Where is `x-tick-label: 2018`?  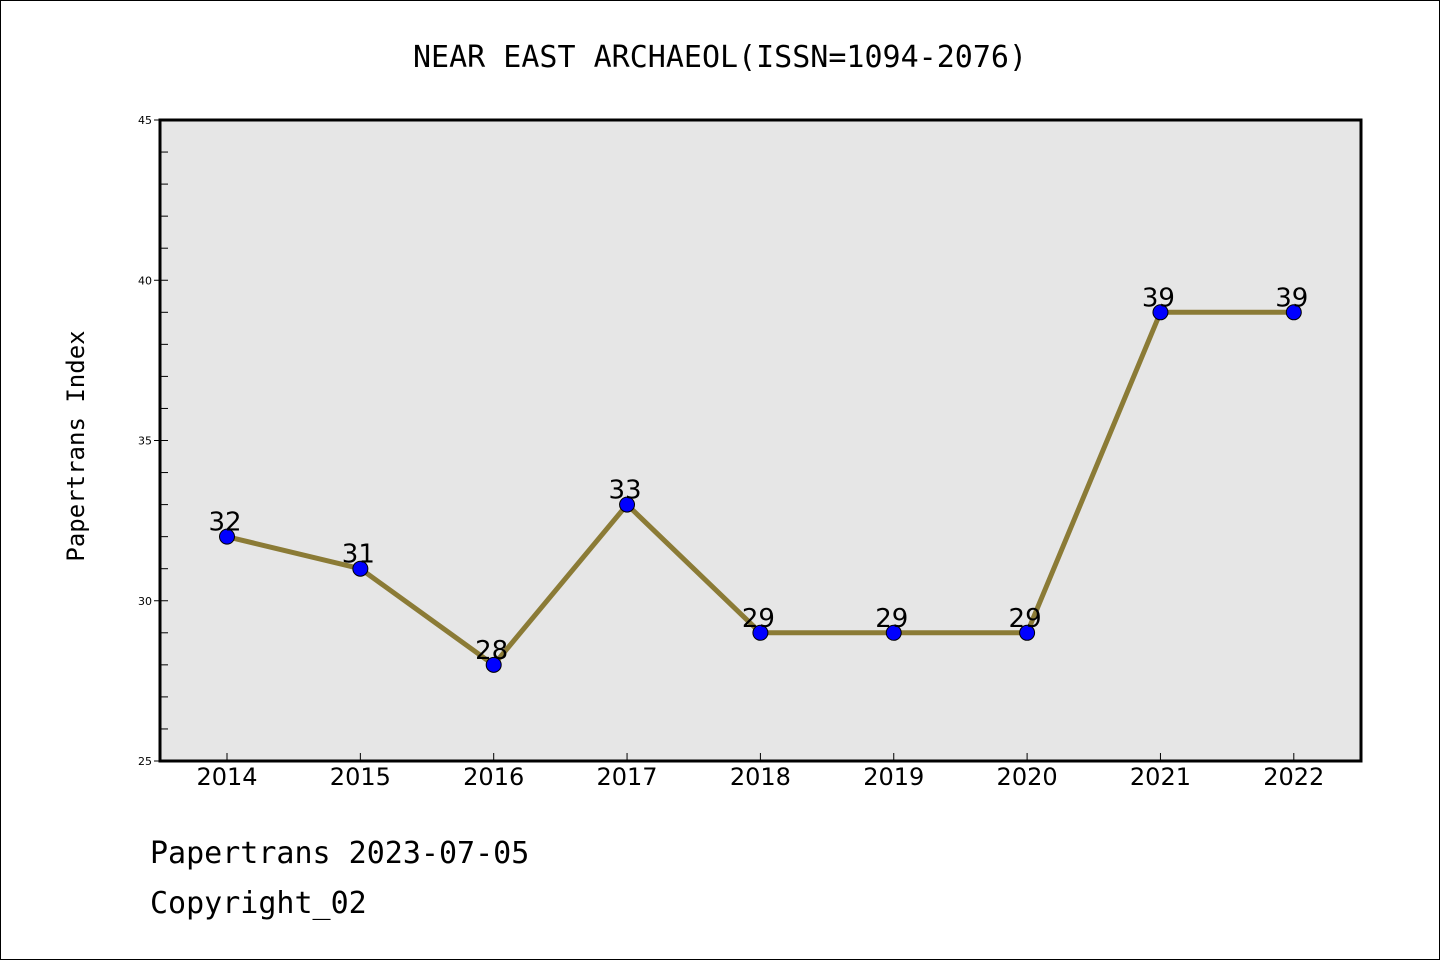
x-tick-label: 2018 is located at coordinates (760, 777).